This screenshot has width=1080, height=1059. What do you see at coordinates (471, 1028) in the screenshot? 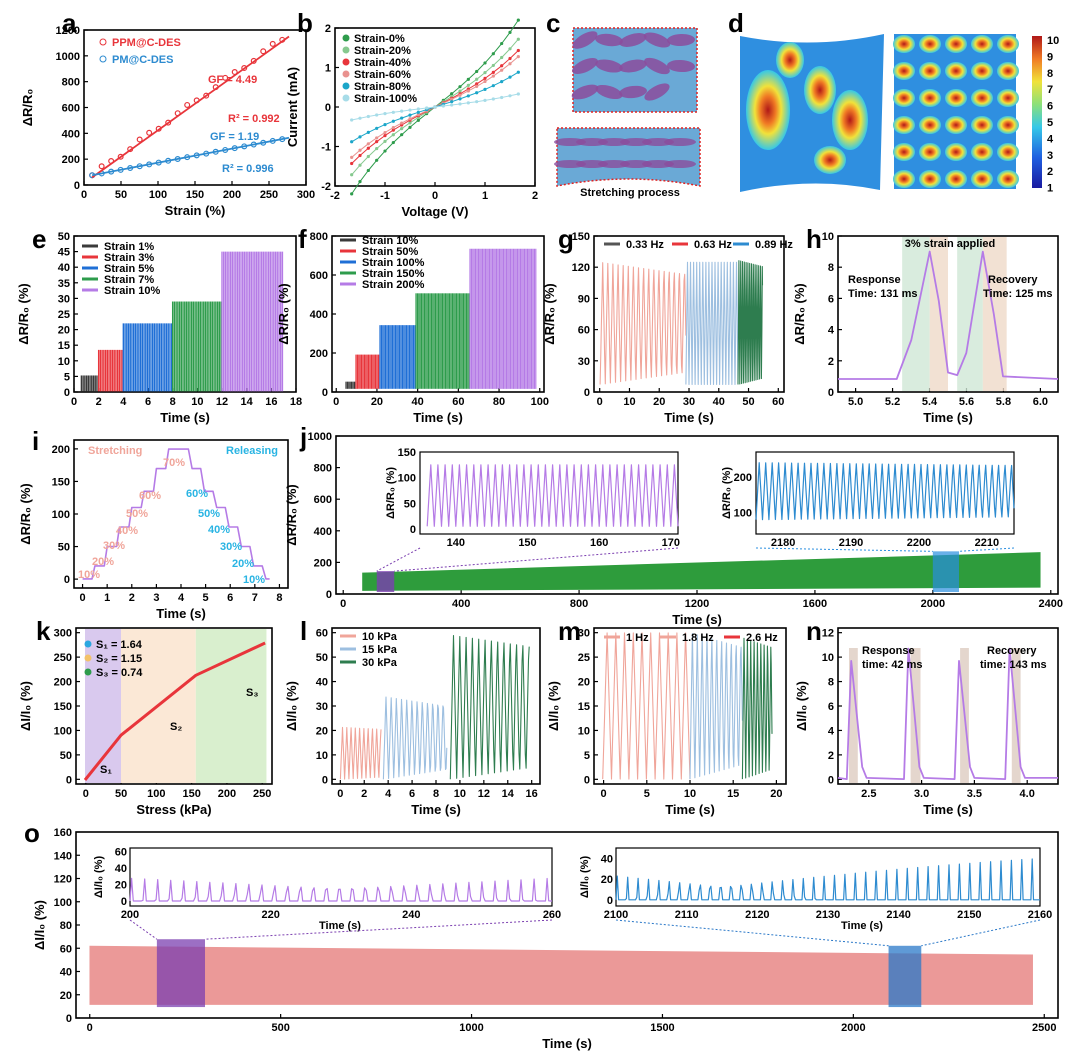
I see `x-tick-label: 1000` at bounding box center [471, 1028].